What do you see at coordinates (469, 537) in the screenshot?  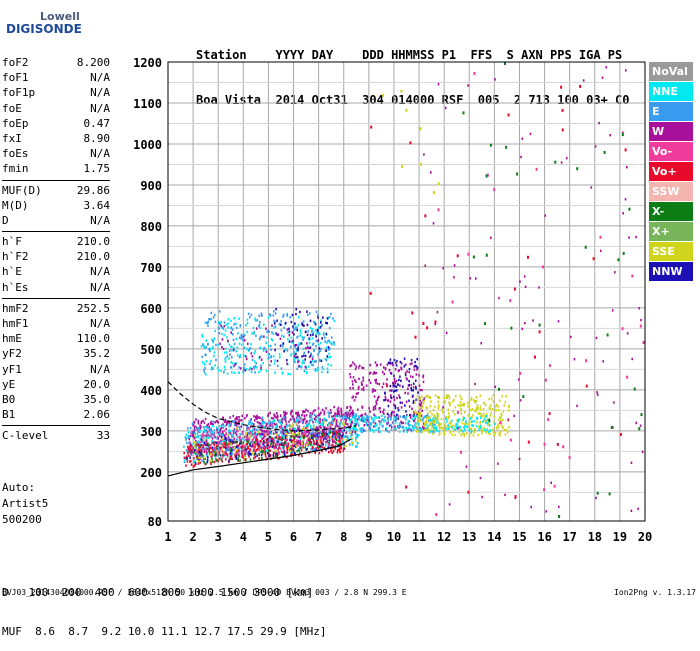 I see `x-tick-label: 13` at bounding box center [469, 537].